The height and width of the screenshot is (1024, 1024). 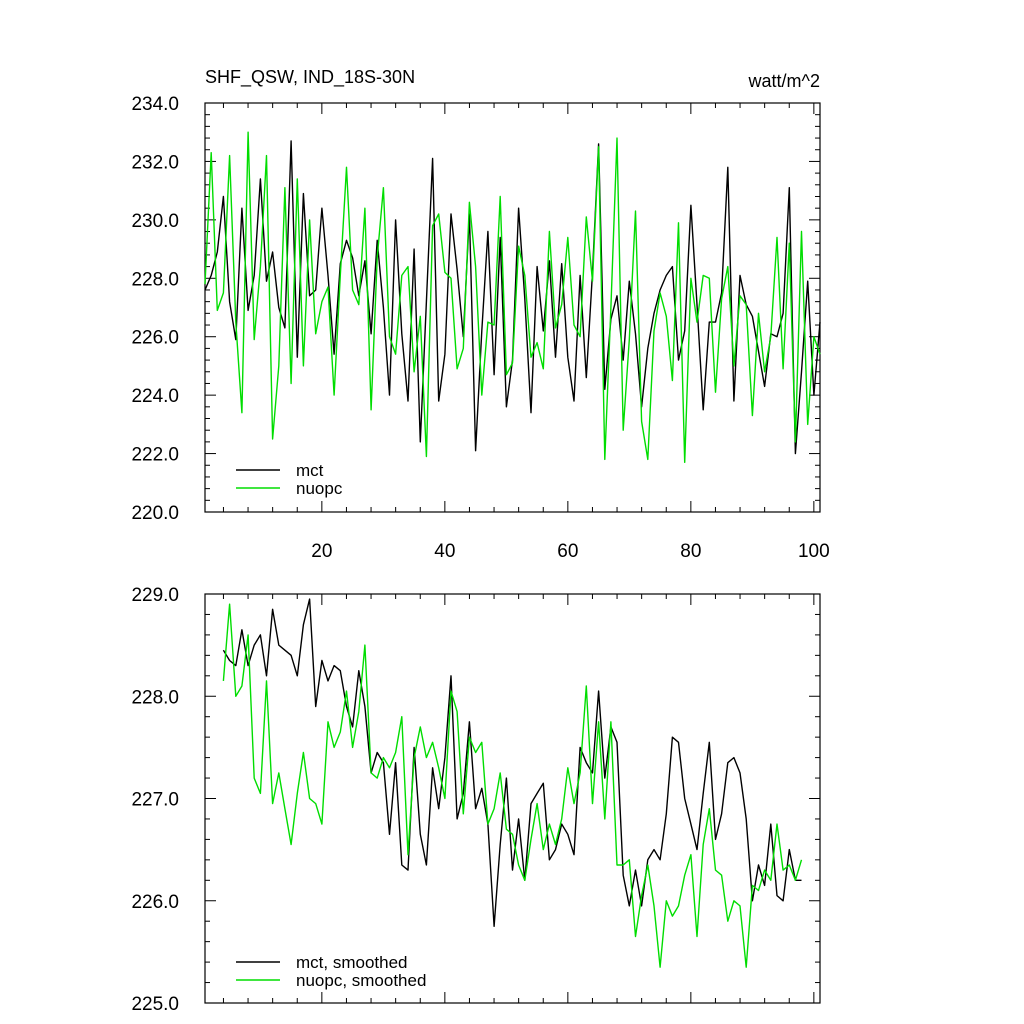 What do you see at coordinates (310, 470) in the screenshot?
I see `legend-label: mct` at bounding box center [310, 470].